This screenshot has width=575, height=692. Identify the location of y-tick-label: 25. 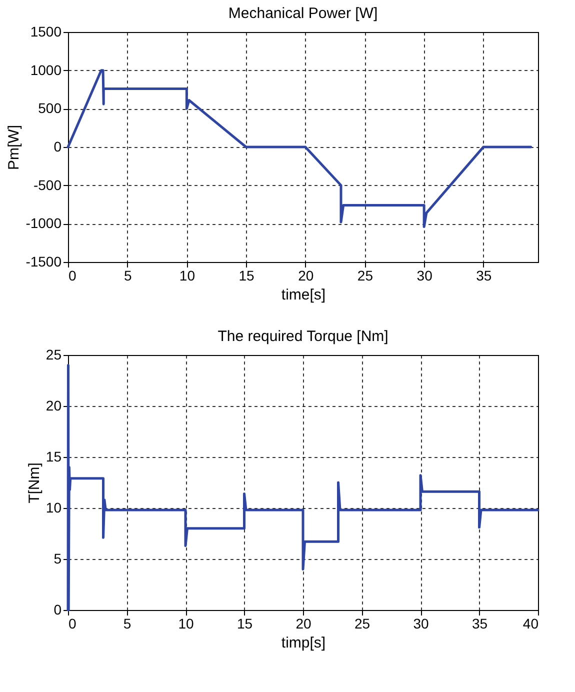
(54, 354).